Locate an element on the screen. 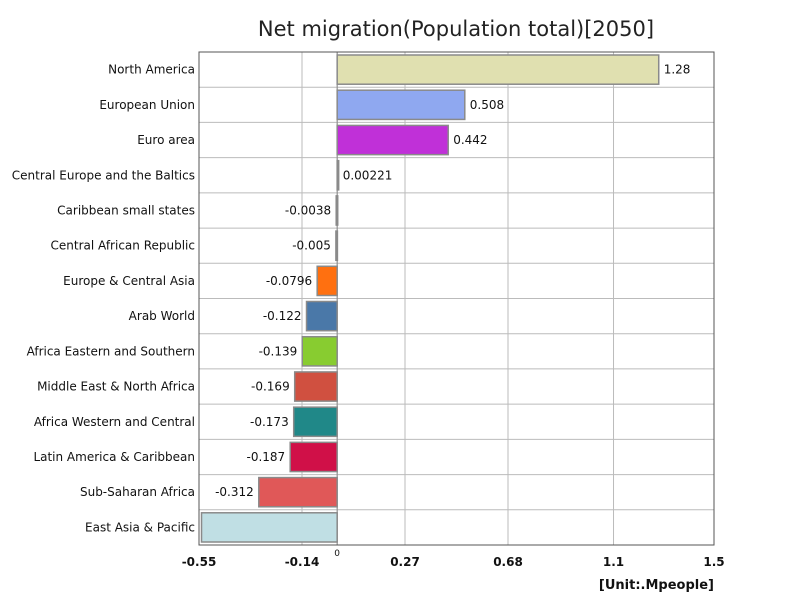 This screenshot has width=800, height=600. category-label: Europe & Central Asia is located at coordinates (129, 281).